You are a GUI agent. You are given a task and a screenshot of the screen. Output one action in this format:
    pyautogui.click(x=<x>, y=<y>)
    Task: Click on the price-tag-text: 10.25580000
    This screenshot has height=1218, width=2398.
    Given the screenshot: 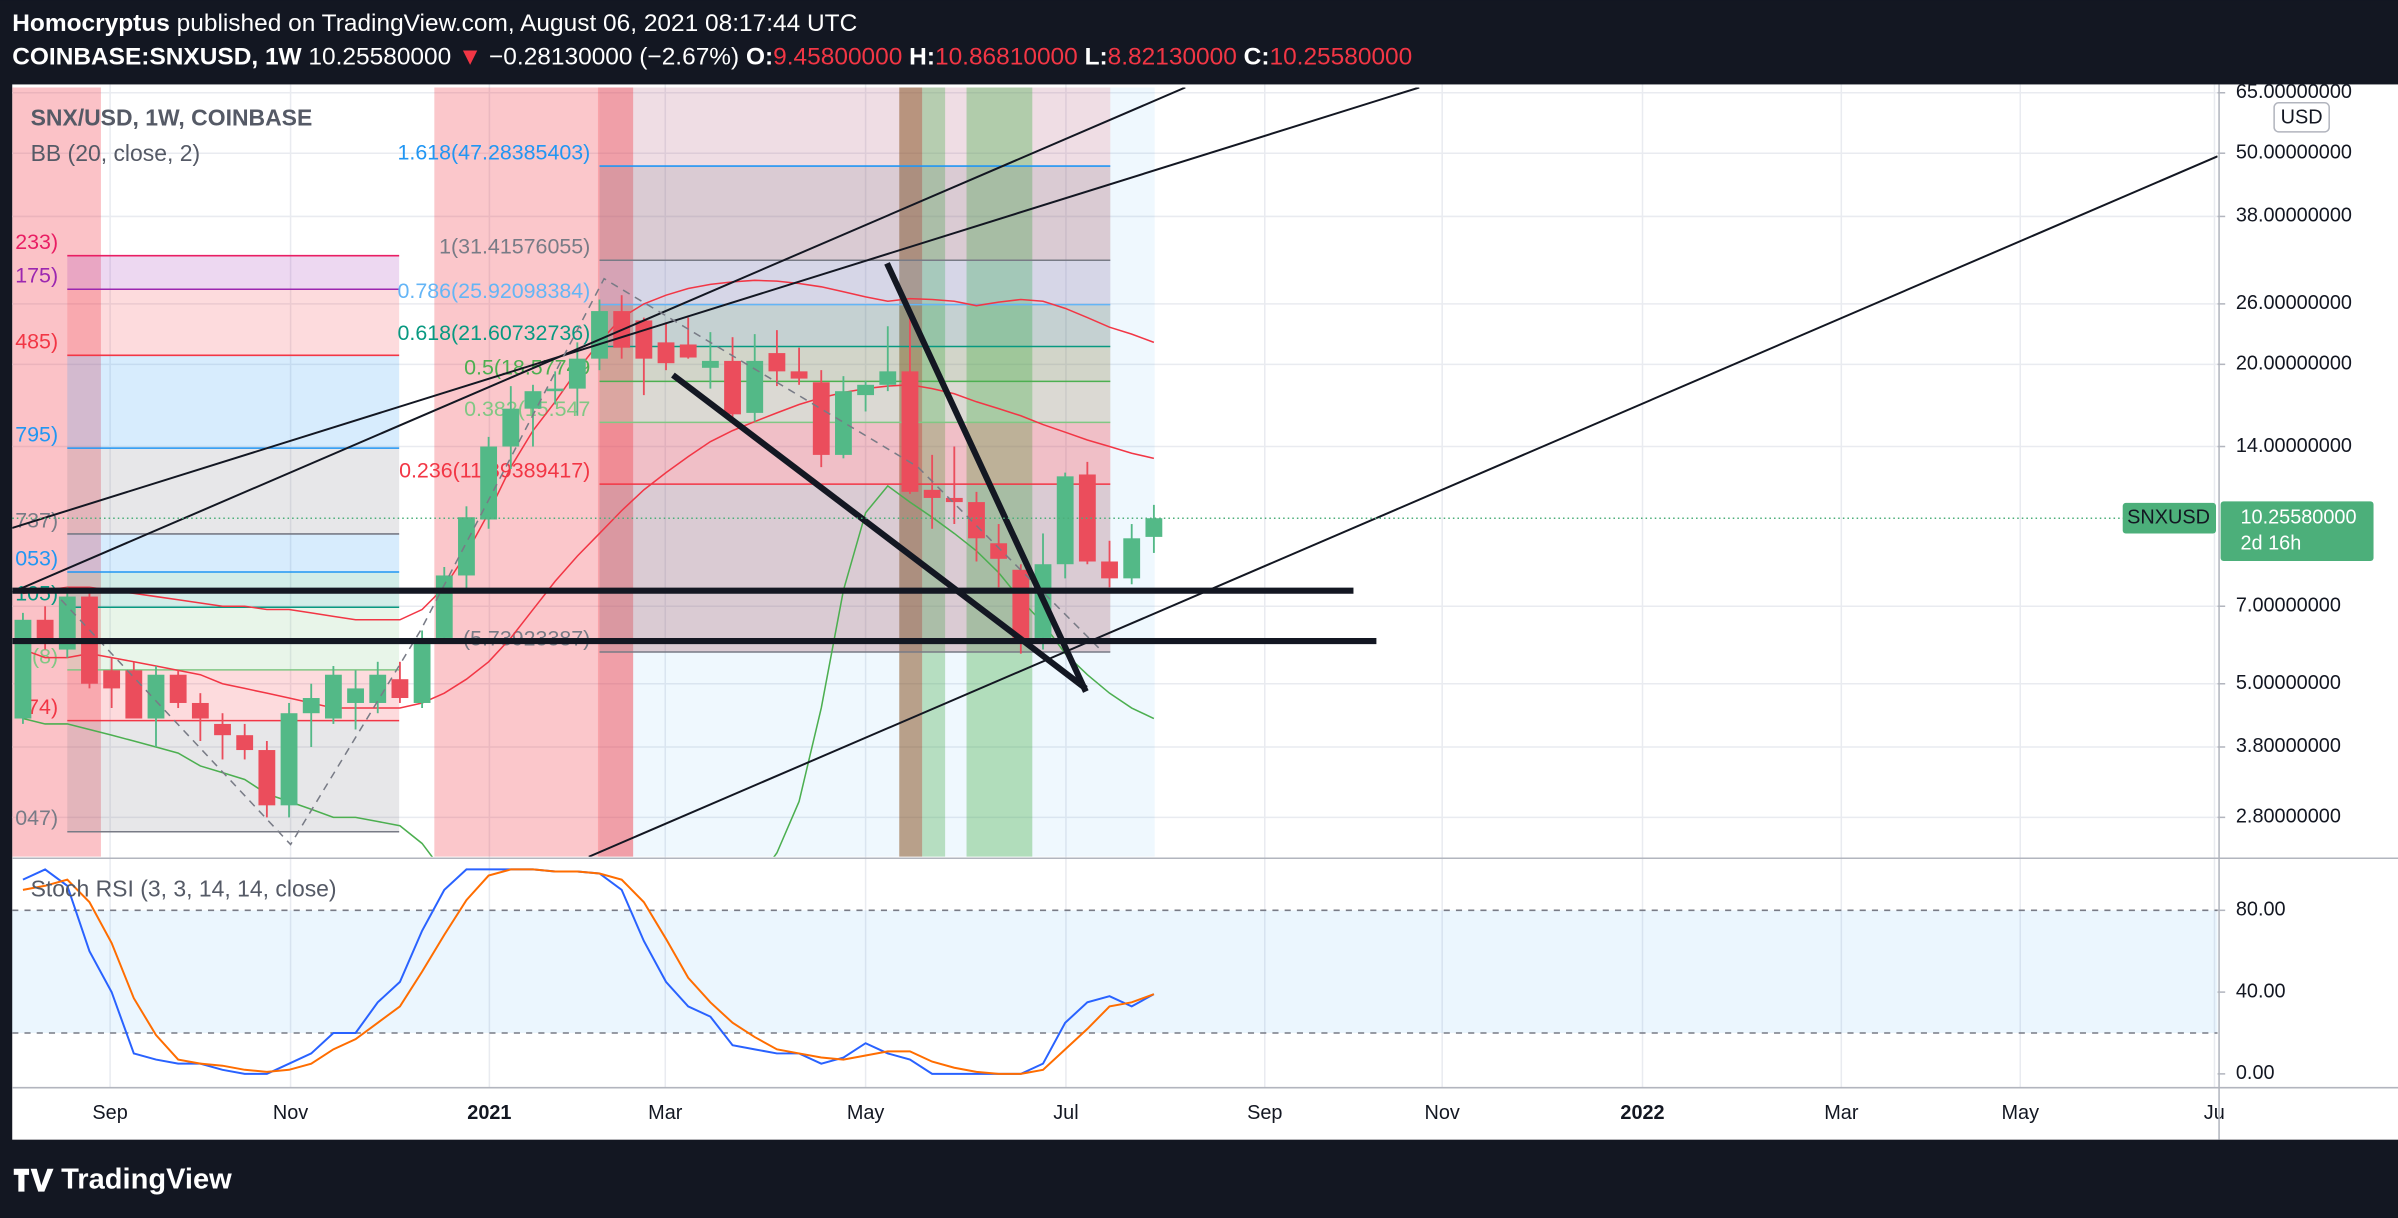 What is the action you would take?
    pyautogui.click(x=2298, y=517)
    